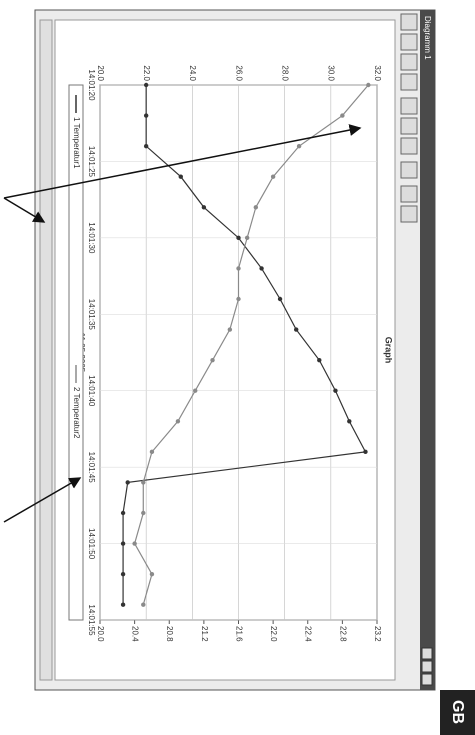 This screenshot has height=735, width=475. Describe the element at coordinates (91, 238) in the screenshot. I see `x-tick-label: 14:01:30` at that location.